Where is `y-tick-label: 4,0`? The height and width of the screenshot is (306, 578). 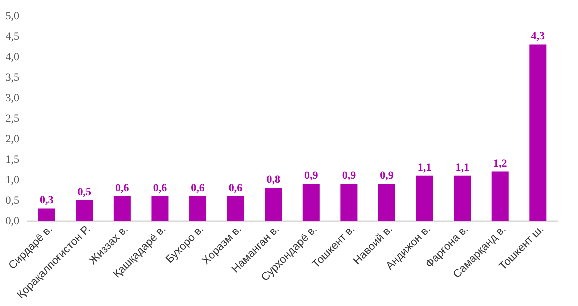 y-tick-label: 4,0 is located at coordinates (13, 58).